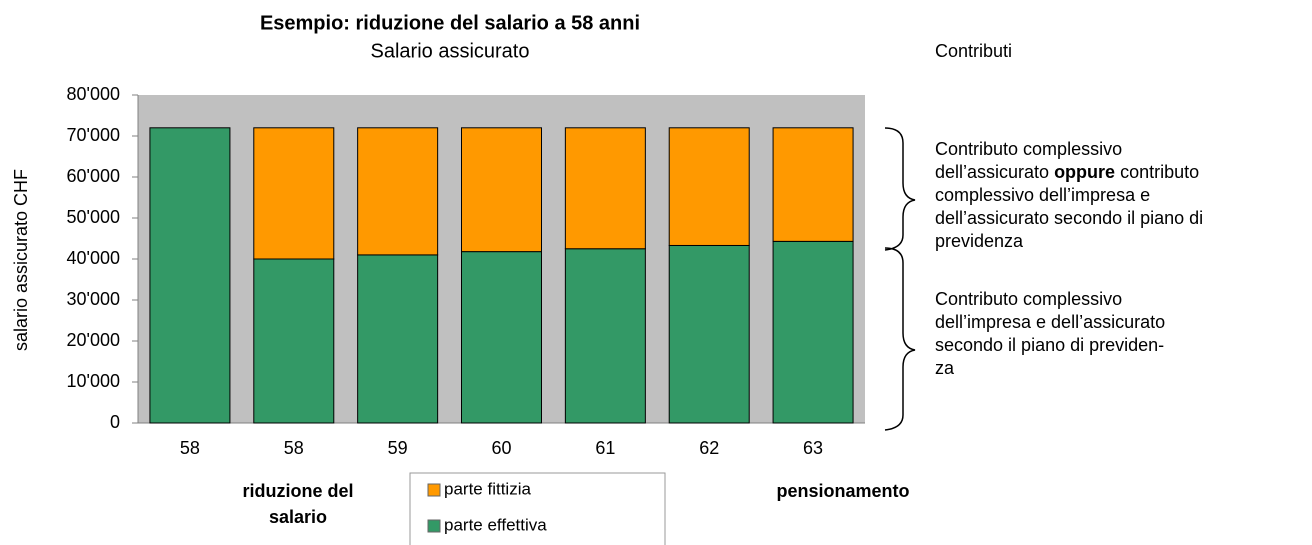  Describe the element at coordinates (495, 524) in the screenshot. I see `legend-label: parte effettiva` at that location.